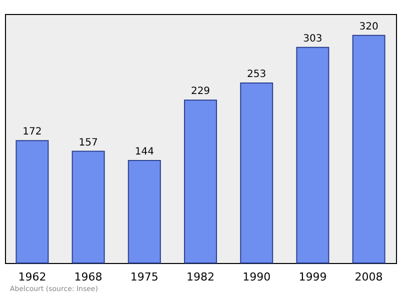  I want to click on data-label: 157, so click(88, 142).